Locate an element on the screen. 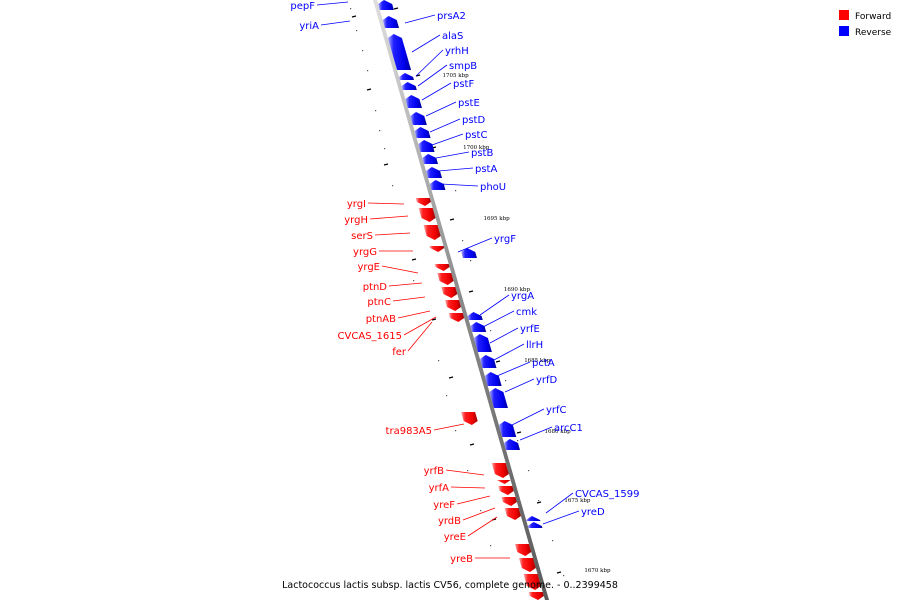  gene-label: yrgE is located at coordinates (368, 267).